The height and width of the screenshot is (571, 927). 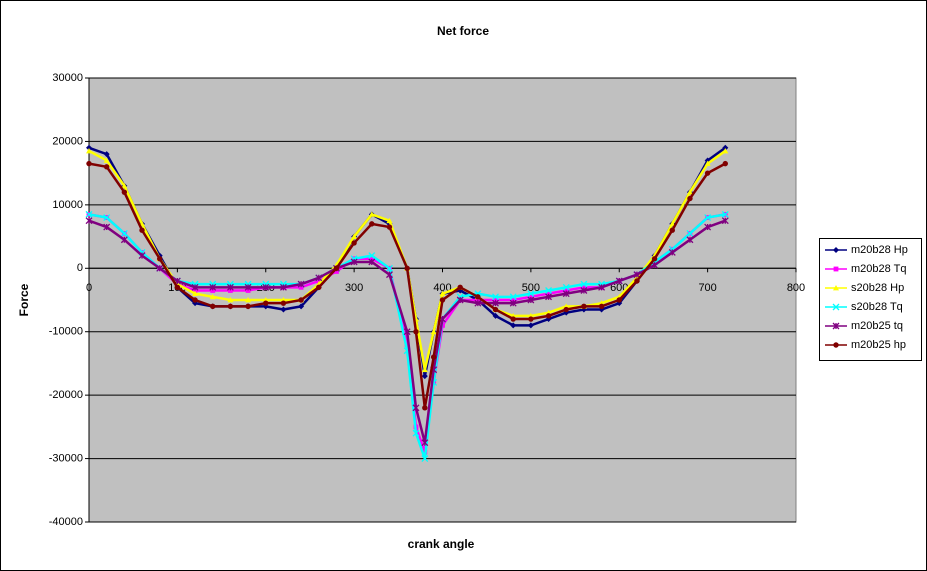 I want to click on y-tick-label: -30000, so click(x=66, y=458).